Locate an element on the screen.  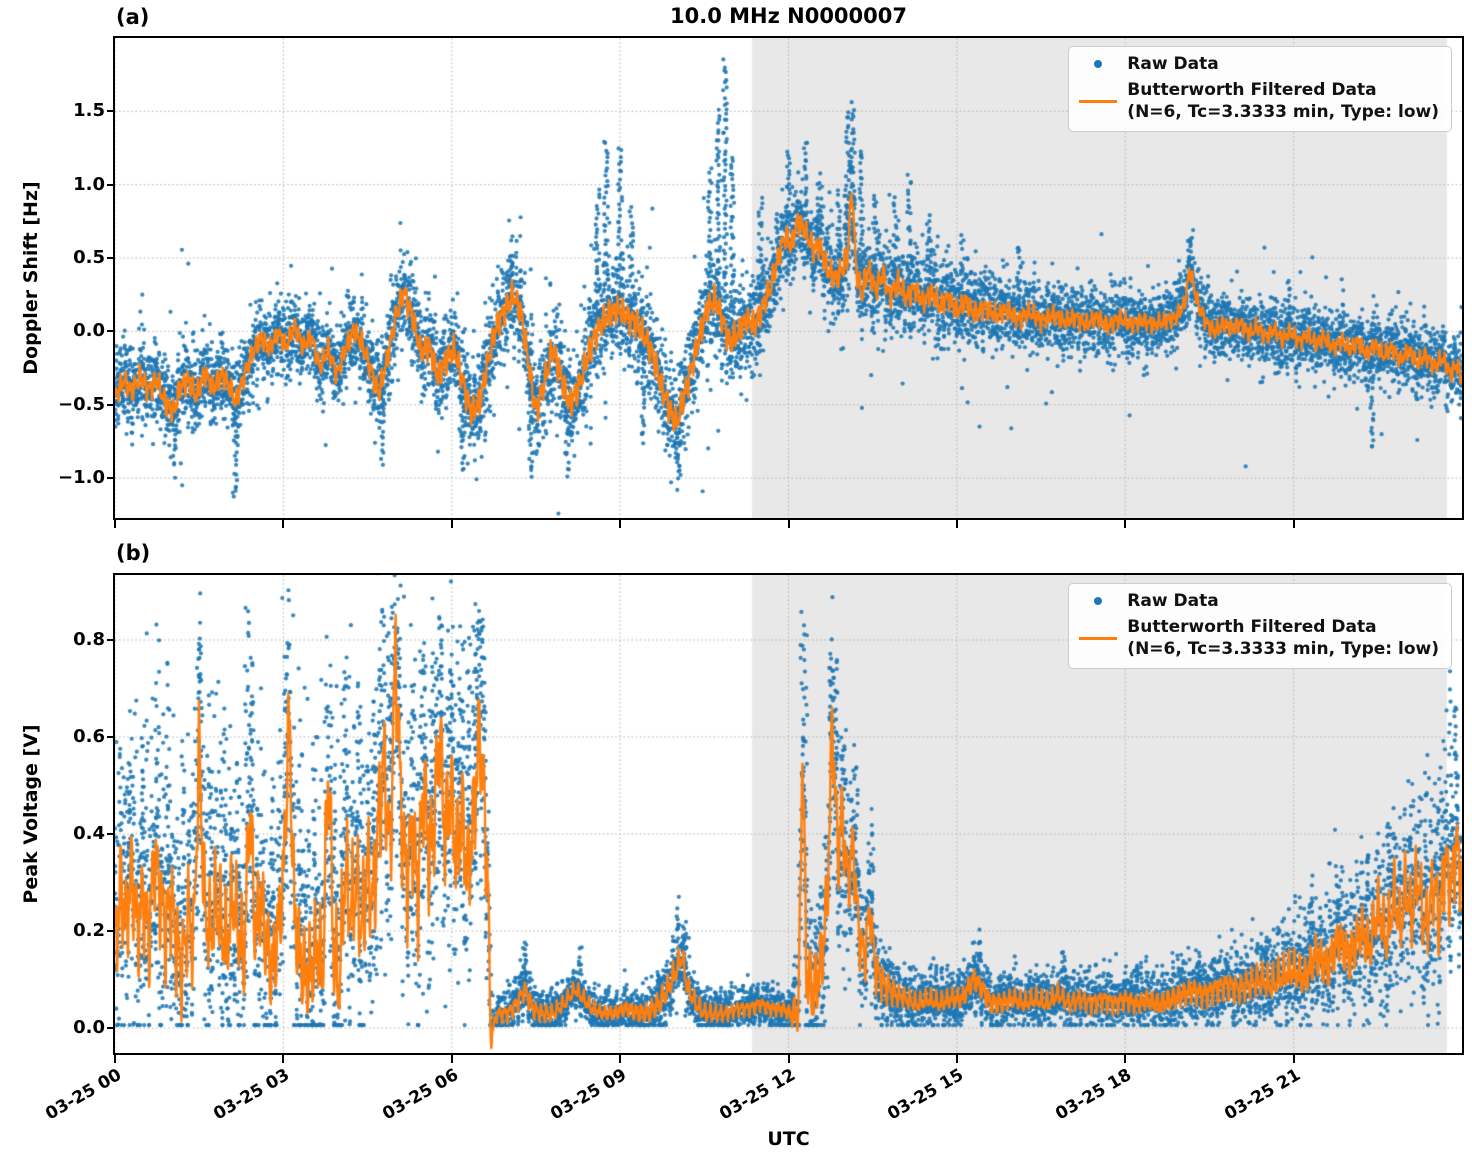
y-tick-label: 0.8 is located at coordinates (89, 639).